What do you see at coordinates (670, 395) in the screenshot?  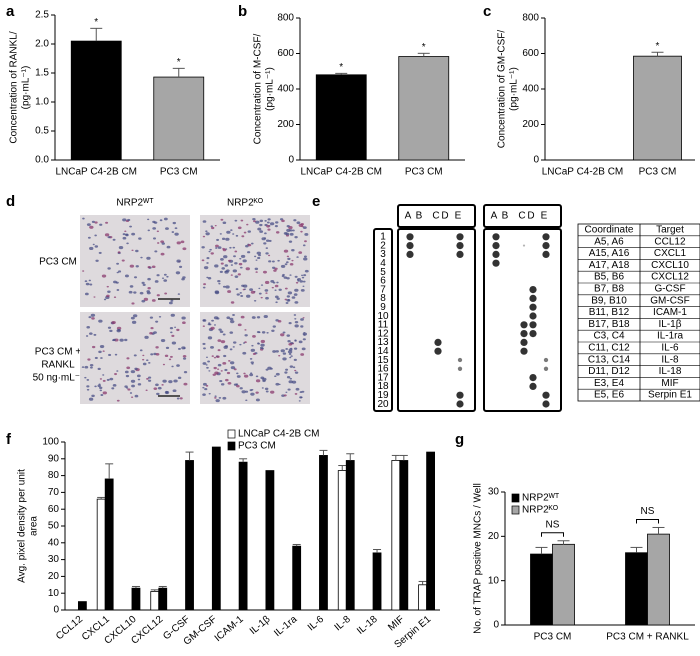 I see `table-cell: Serpin E1` at bounding box center [670, 395].